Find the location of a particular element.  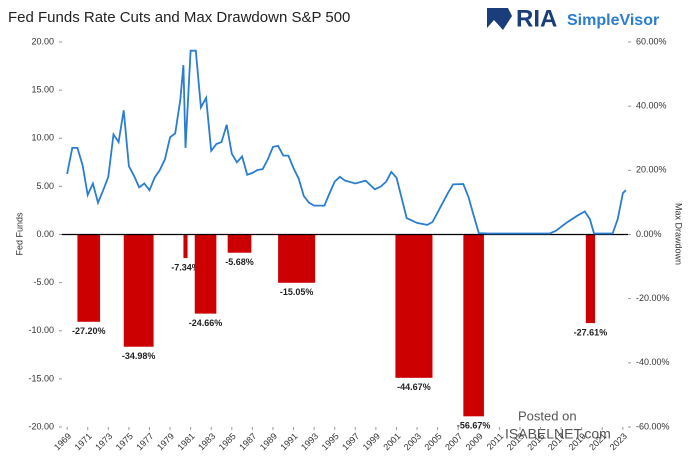

value-label: -56.67% is located at coordinates (474, 426).